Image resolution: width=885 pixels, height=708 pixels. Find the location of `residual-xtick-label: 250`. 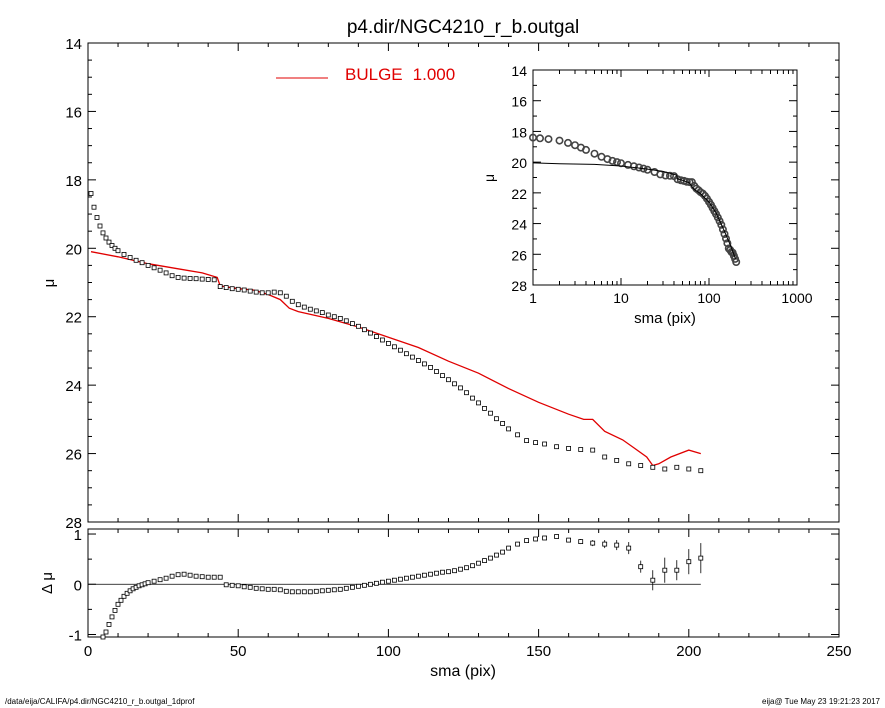

residual-xtick-label: 250 is located at coordinates (838, 651).